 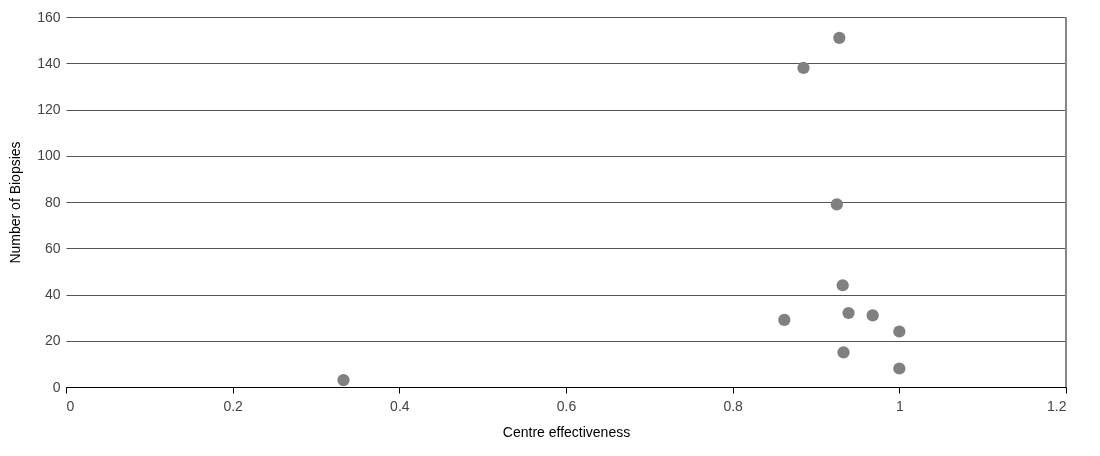 What do you see at coordinates (49, 155) in the screenshot?
I see `y-tick-label: 100` at bounding box center [49, 155].